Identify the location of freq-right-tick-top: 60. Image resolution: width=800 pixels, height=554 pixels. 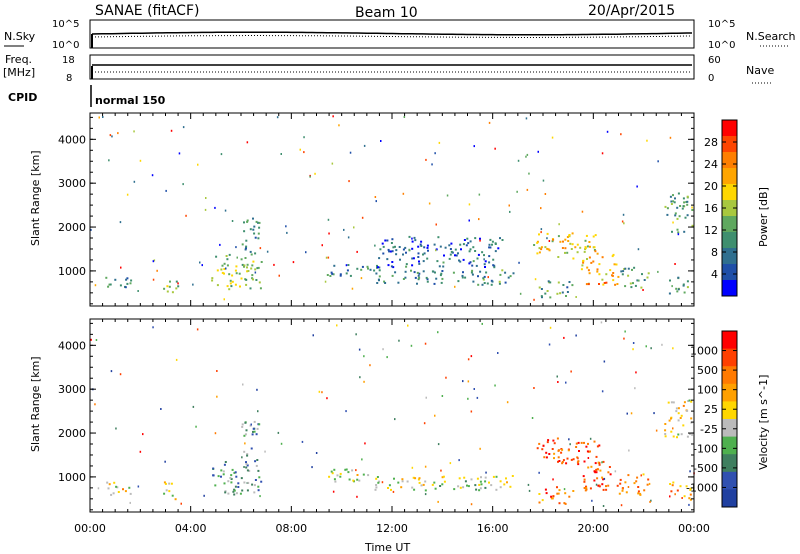
(714, 60).